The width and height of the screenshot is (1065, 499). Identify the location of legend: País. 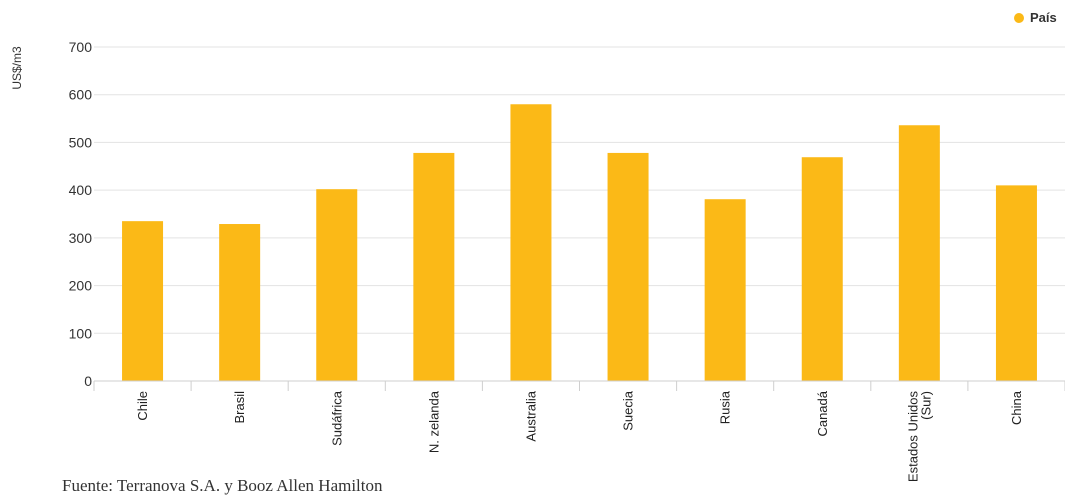
(1035, 17).